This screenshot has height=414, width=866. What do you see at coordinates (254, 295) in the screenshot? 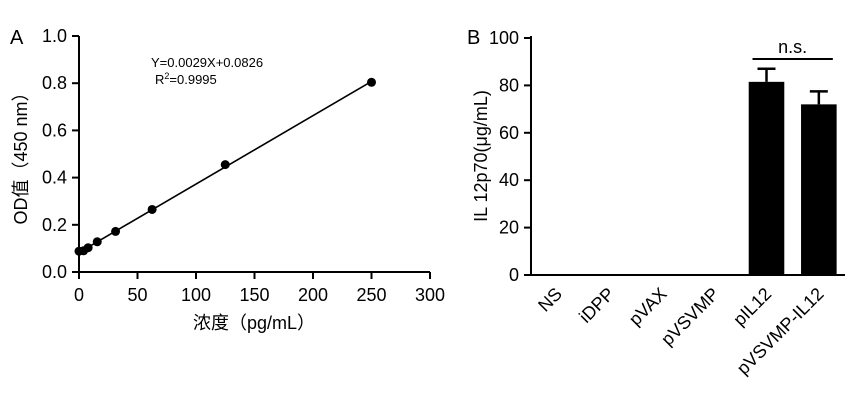
I see `panel-a-x-tick-label: 150` at bounding box center [254, 295].